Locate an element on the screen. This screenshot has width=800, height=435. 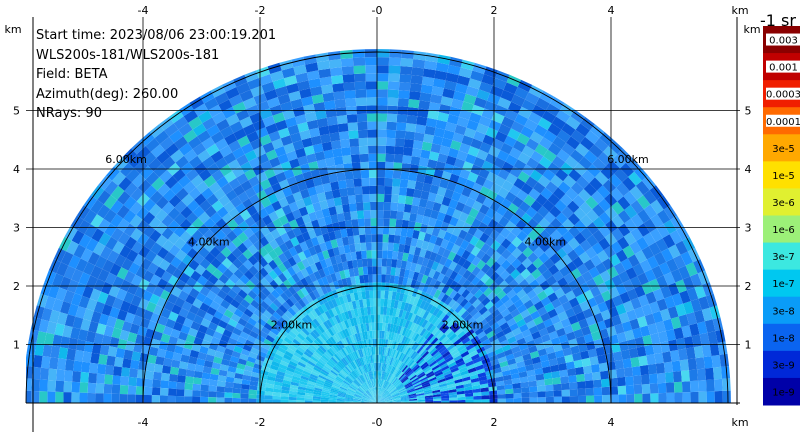
colorbar-level-label: 0.003 is located at coordinates (783, 41).